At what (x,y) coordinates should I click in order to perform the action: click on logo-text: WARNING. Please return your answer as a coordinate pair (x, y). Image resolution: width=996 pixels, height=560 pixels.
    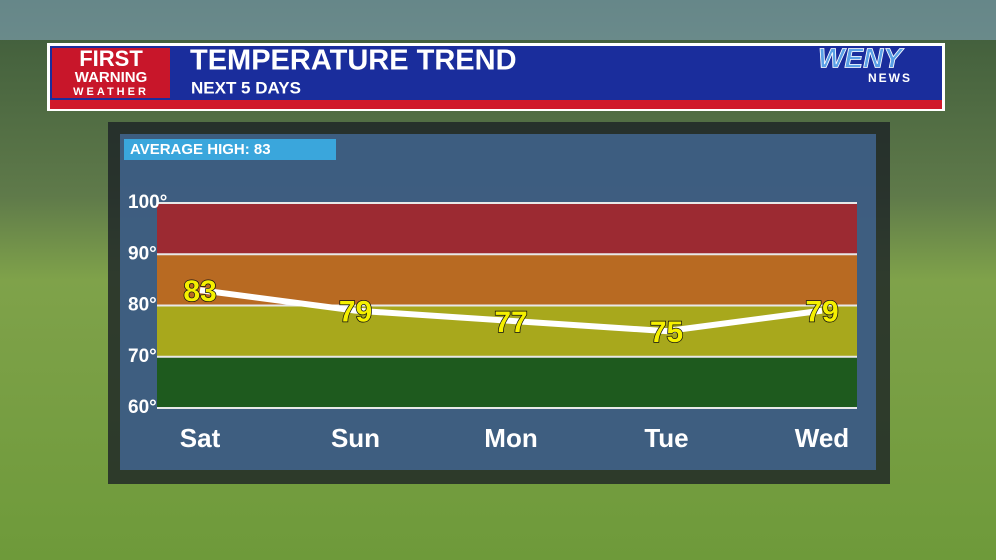
    Looking at the image, I should click on (111, 77).